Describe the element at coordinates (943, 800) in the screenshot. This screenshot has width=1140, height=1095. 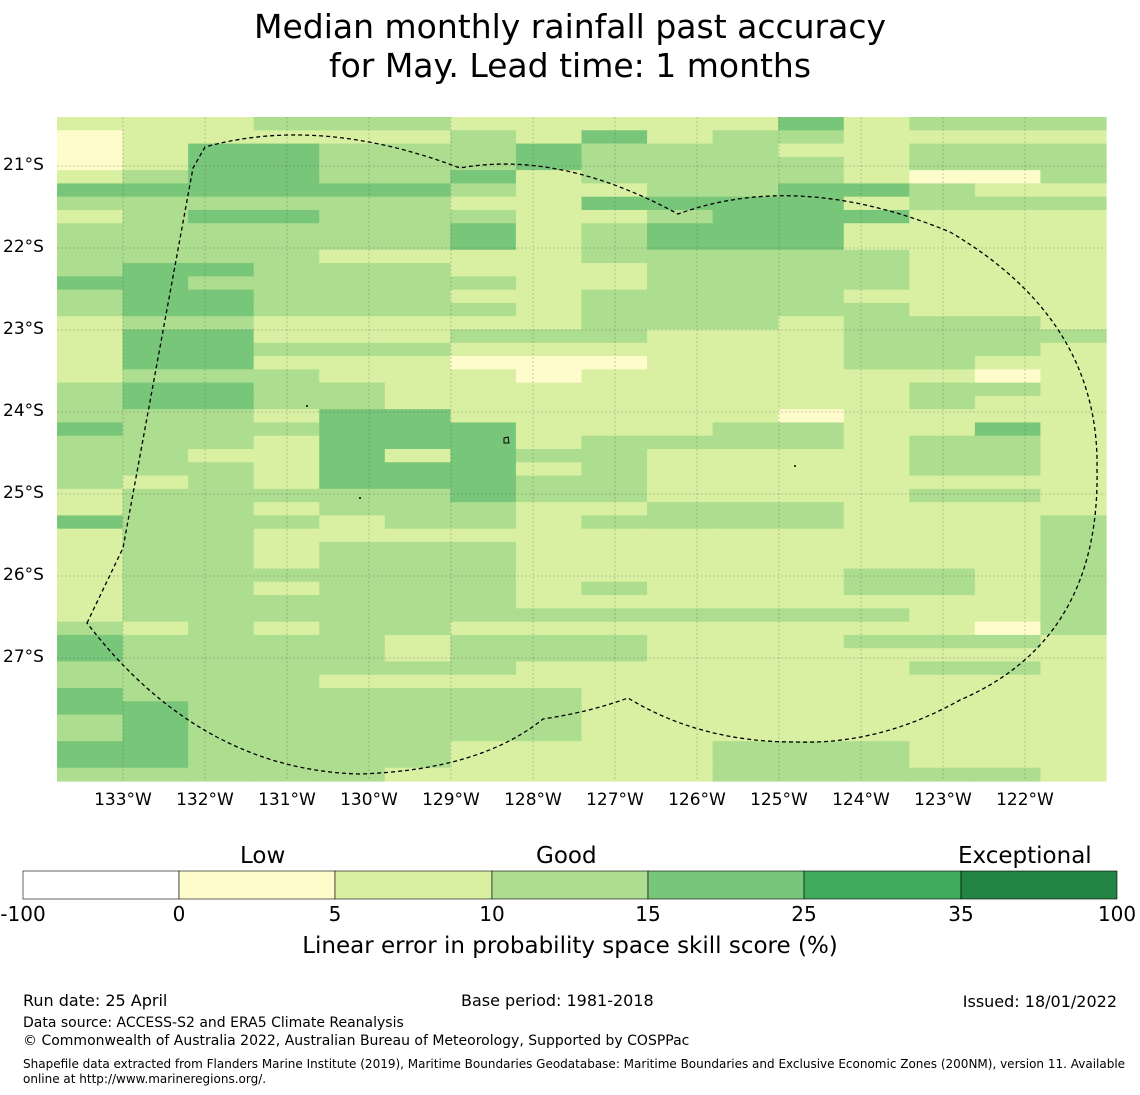
I see `lon-label: 123°W` at that location.